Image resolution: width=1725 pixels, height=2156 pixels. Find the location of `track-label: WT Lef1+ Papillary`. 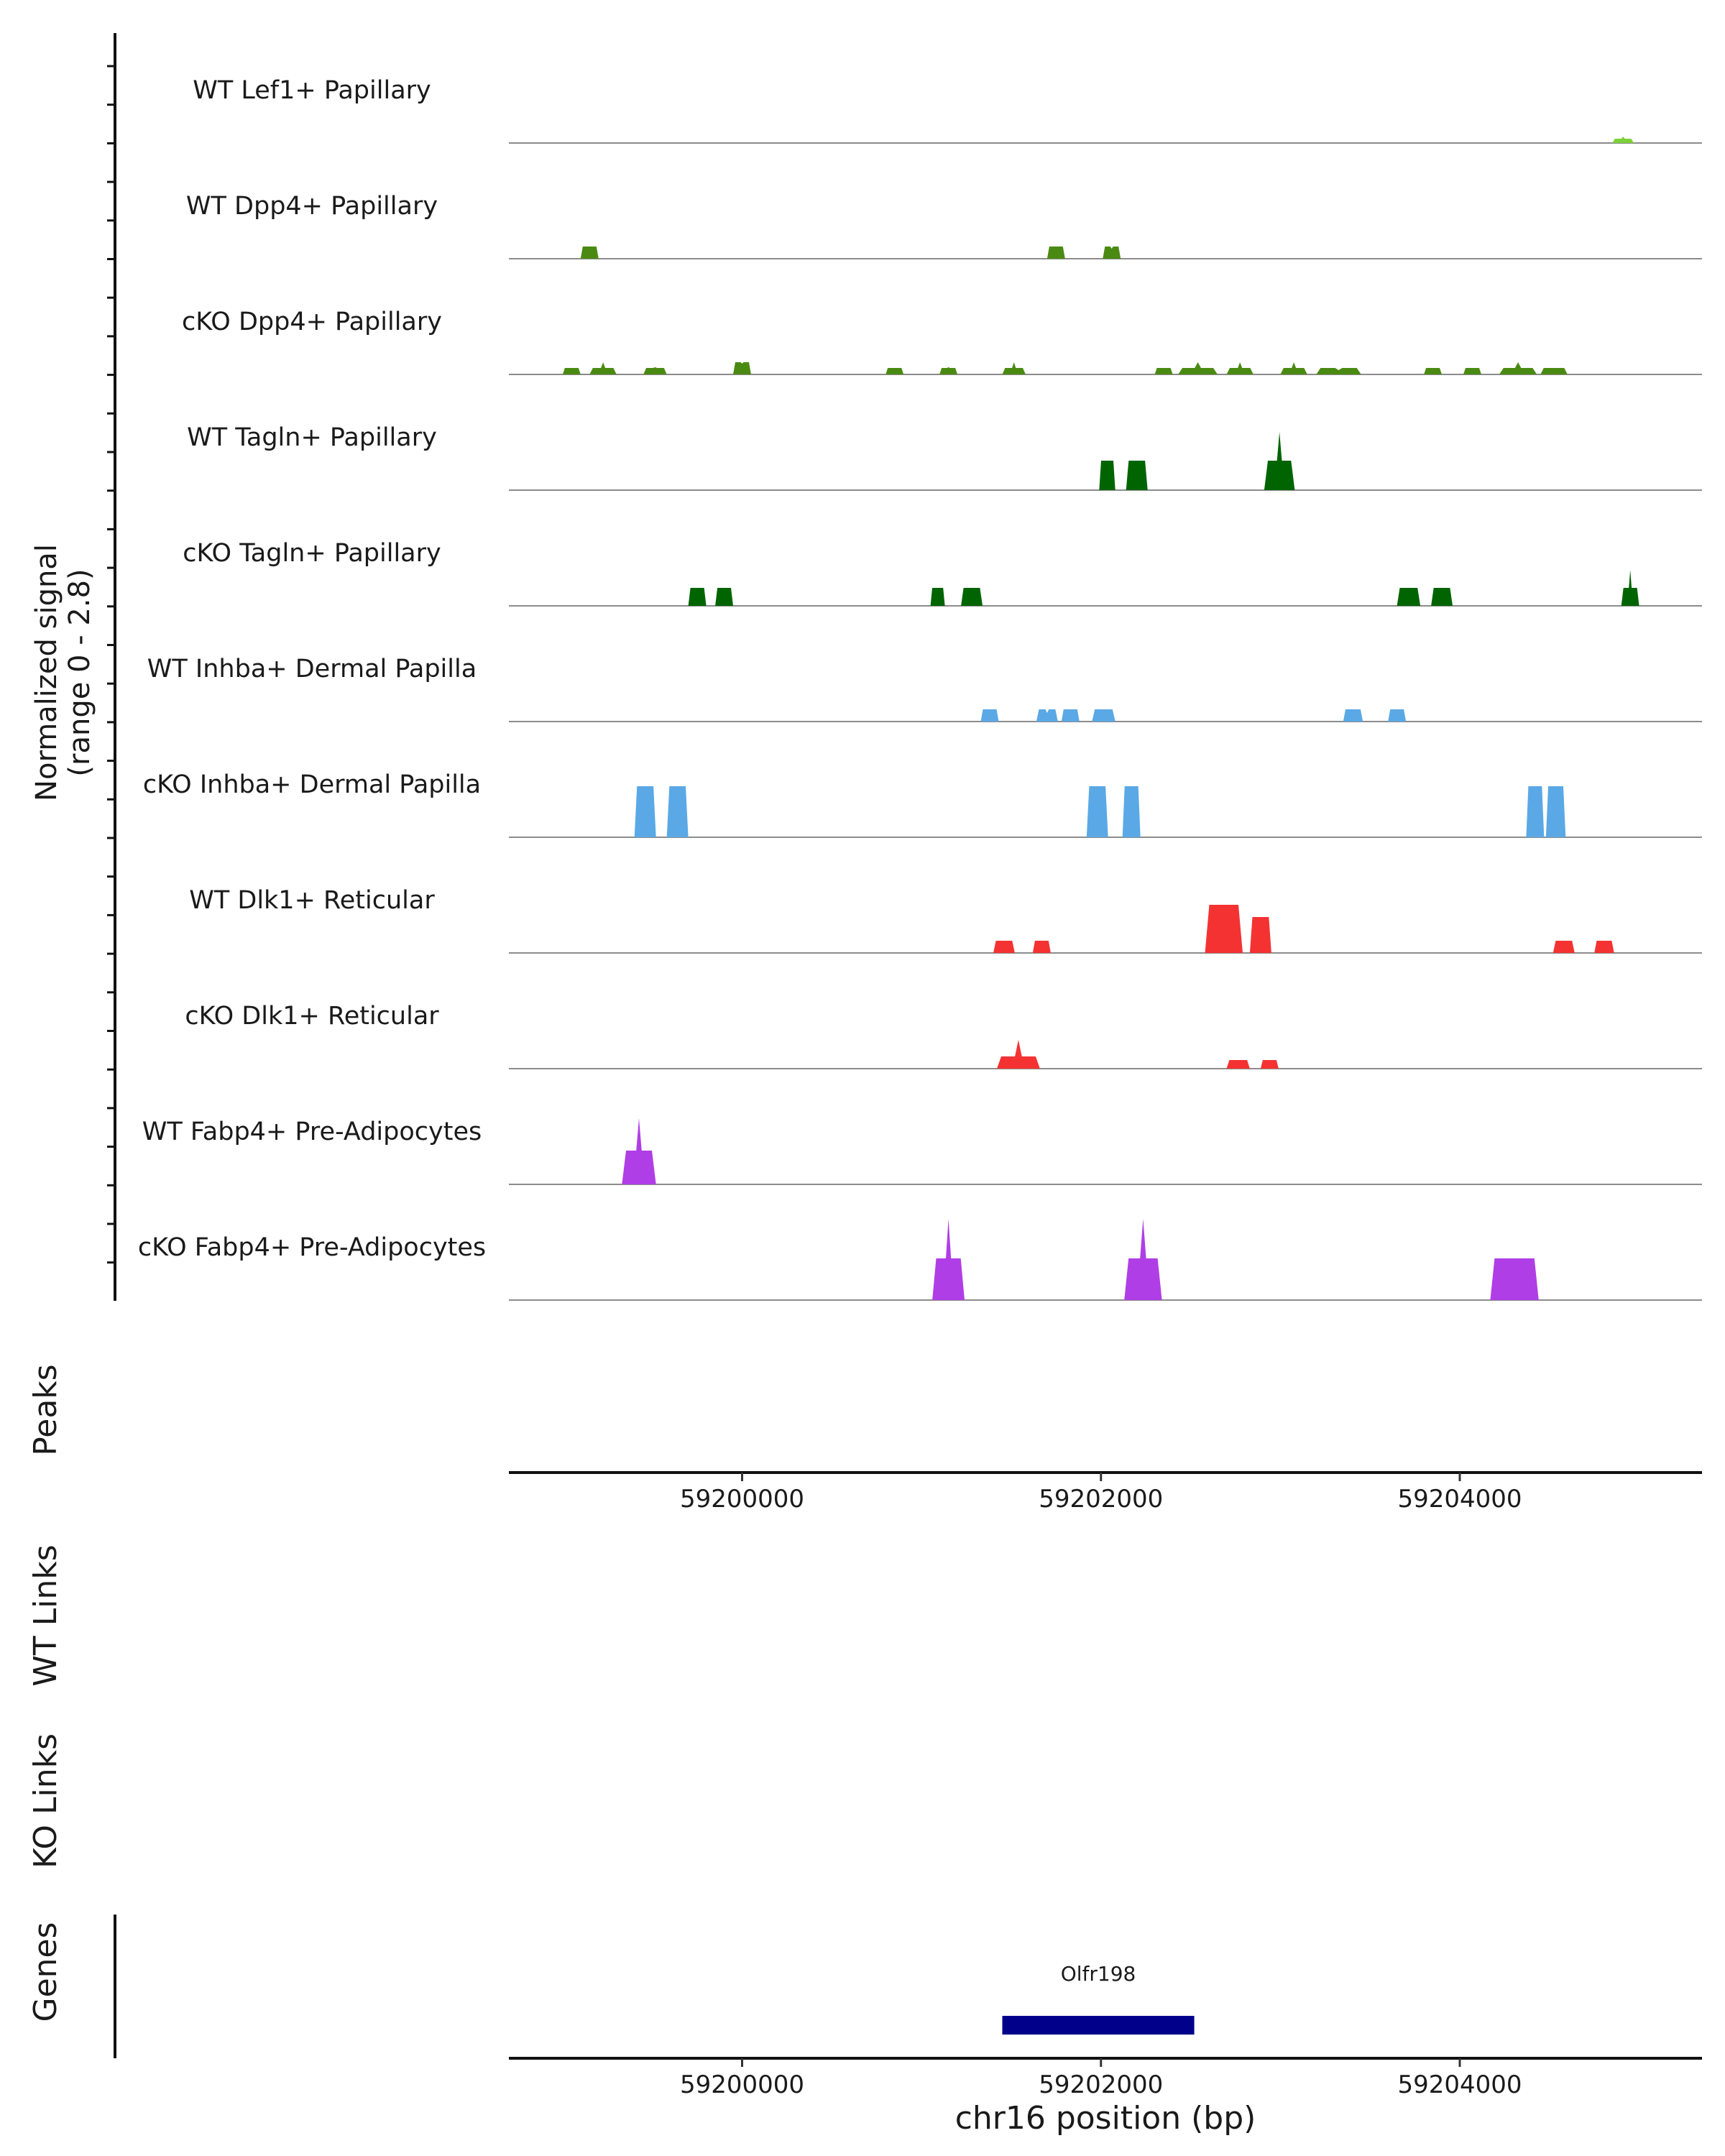

track-label: WT Lef1+ Papillary is located at coordinates (312, 91).